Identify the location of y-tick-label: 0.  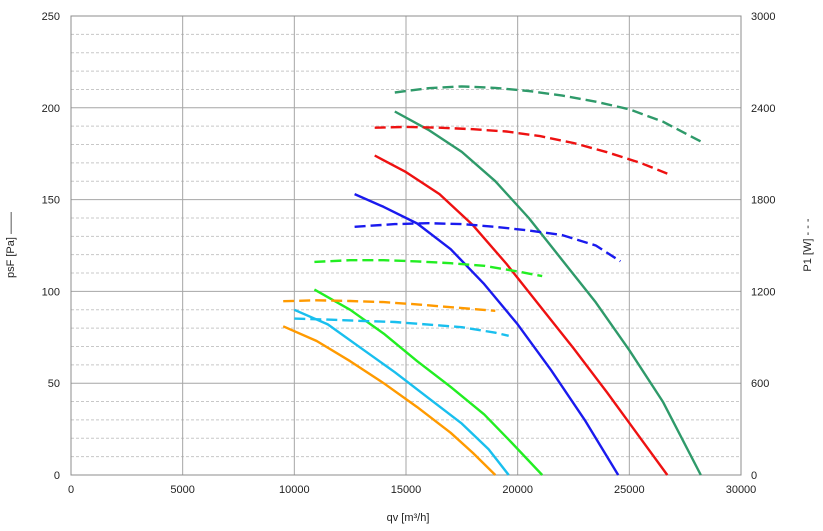
(57, 476).